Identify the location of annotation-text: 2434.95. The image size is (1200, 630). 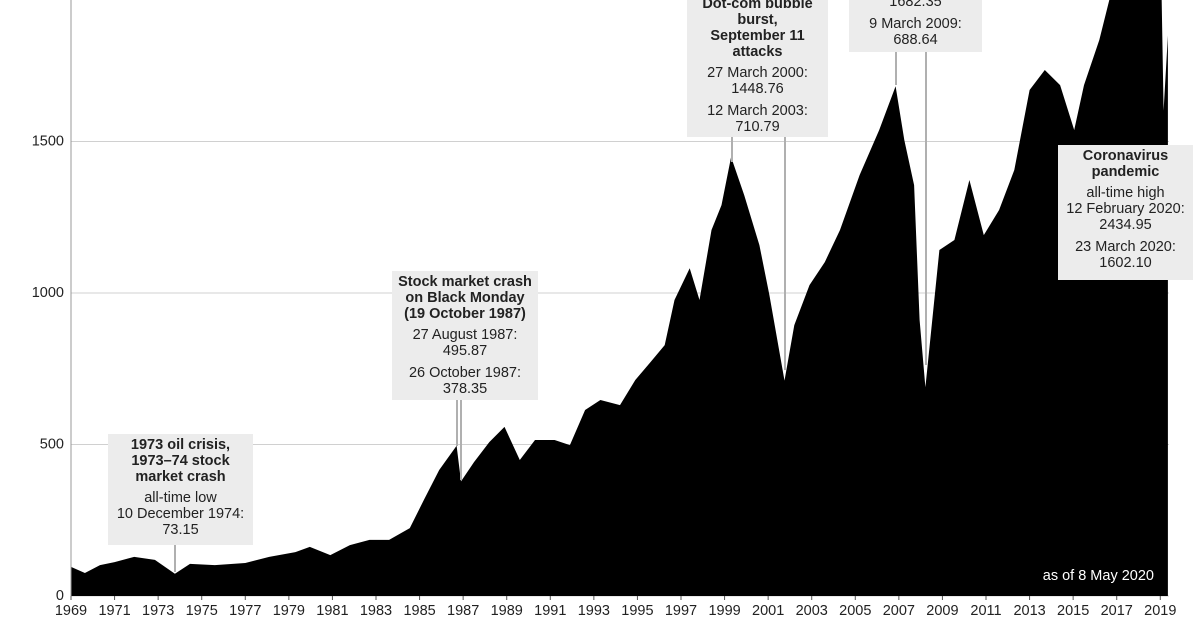
(1125, 225).